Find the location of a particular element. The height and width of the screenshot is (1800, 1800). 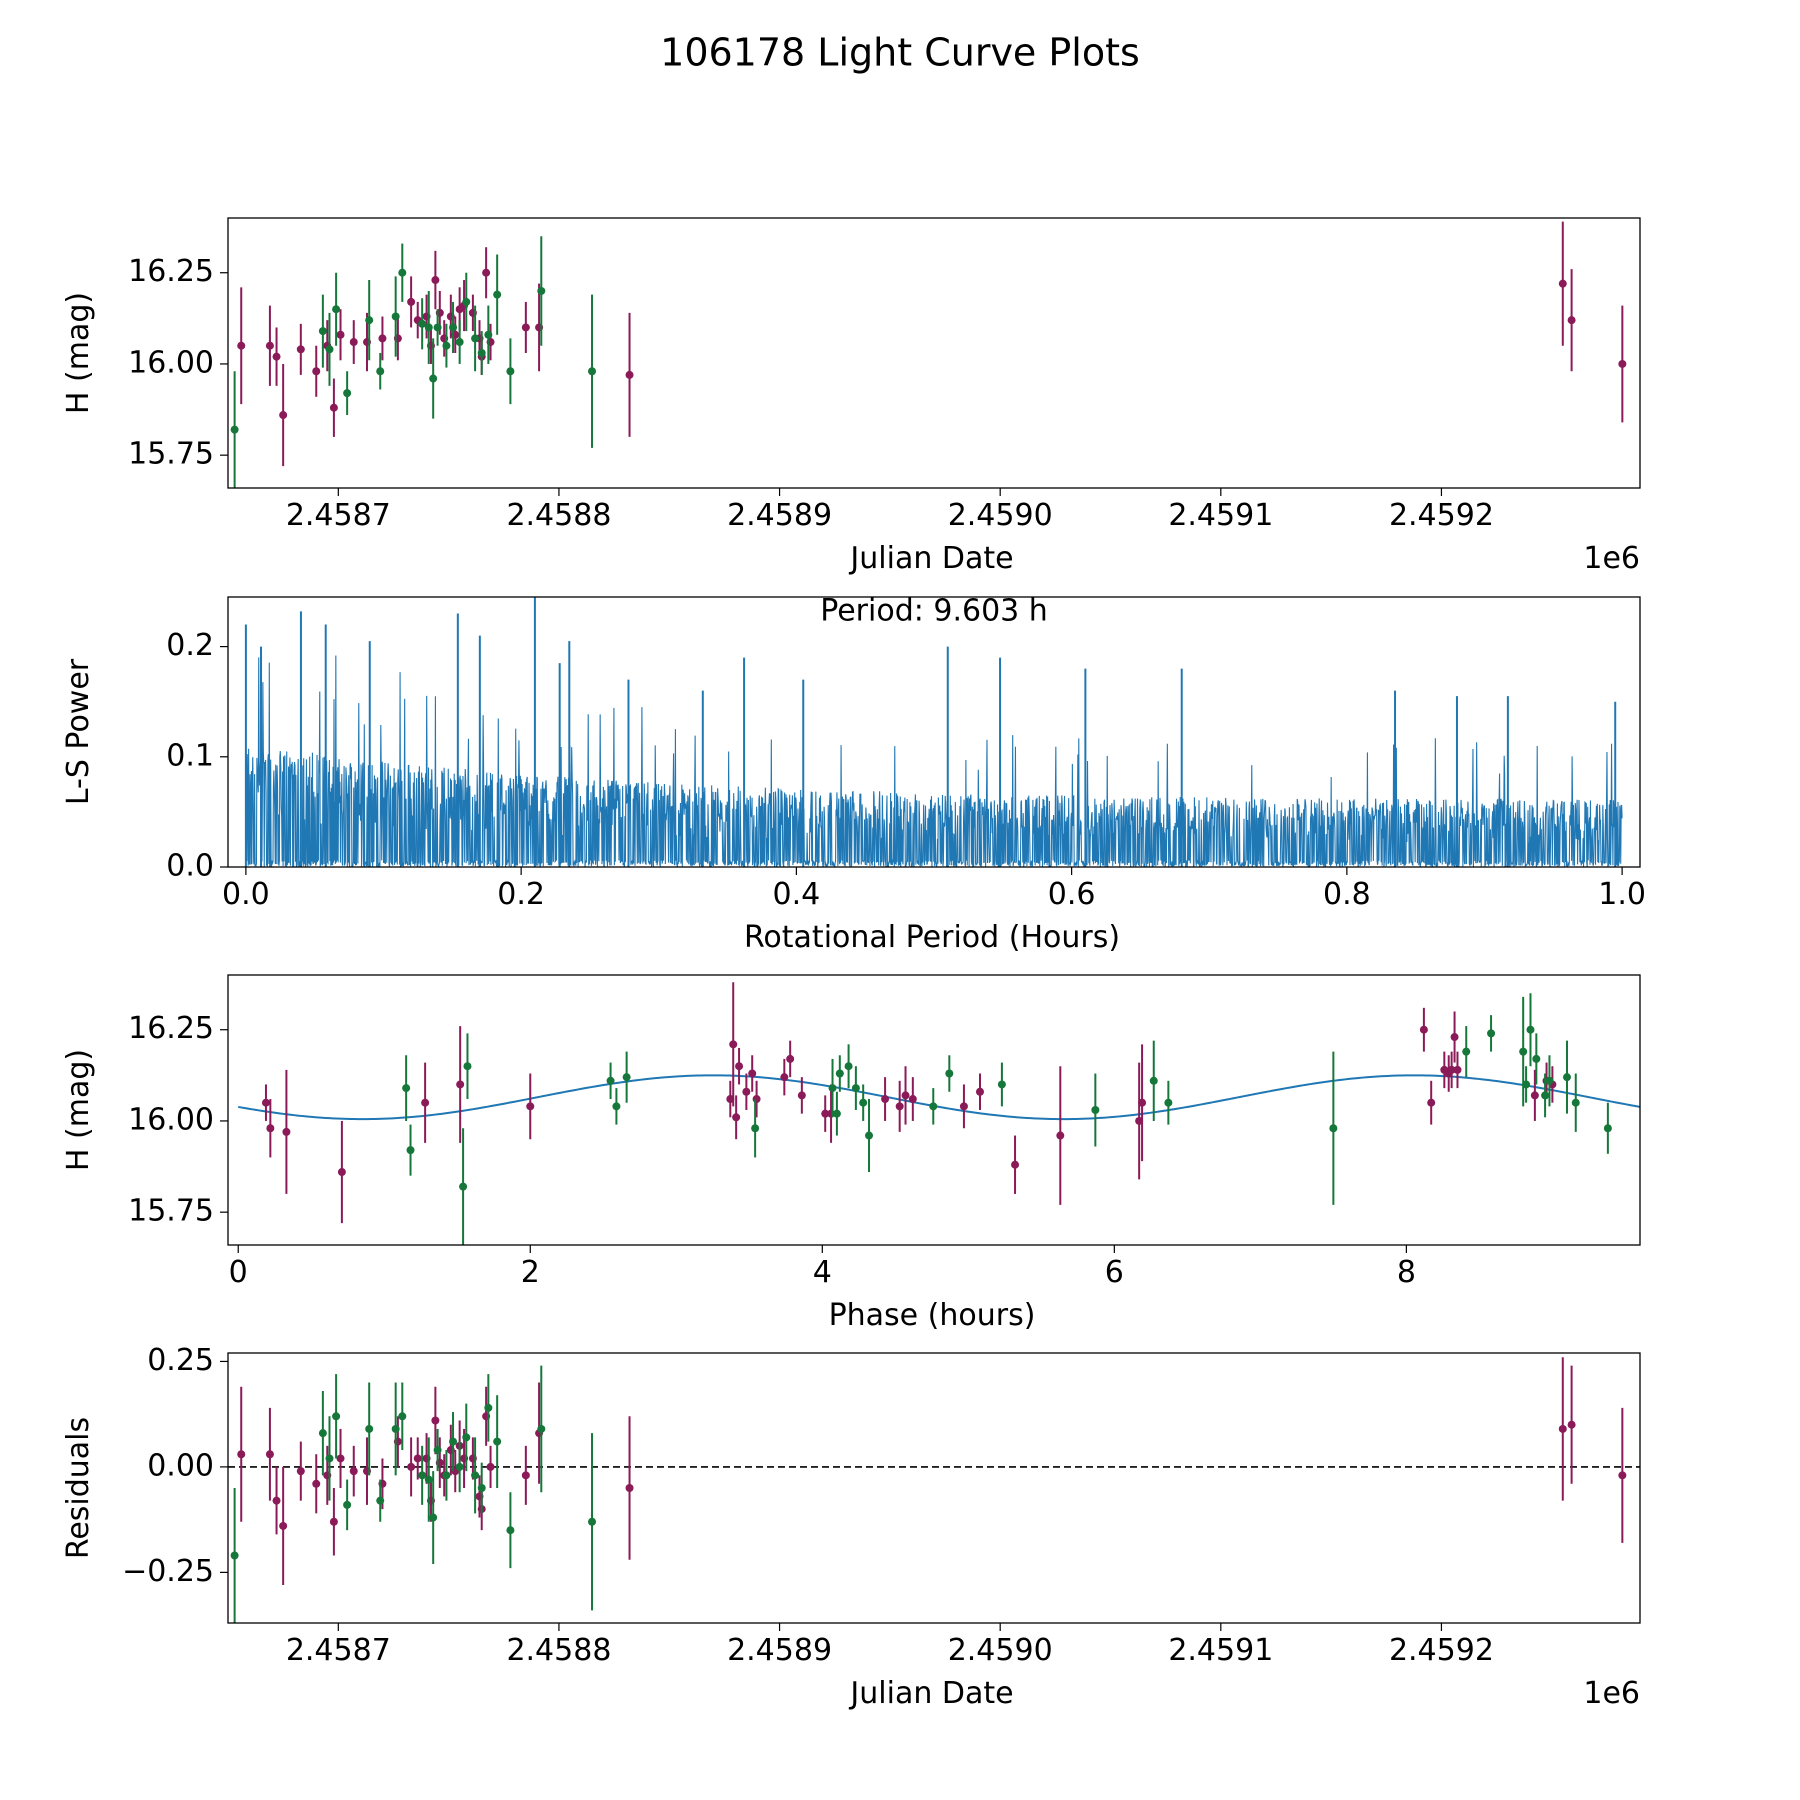

residuals-plot-area is located at coordinates (934, 1490).